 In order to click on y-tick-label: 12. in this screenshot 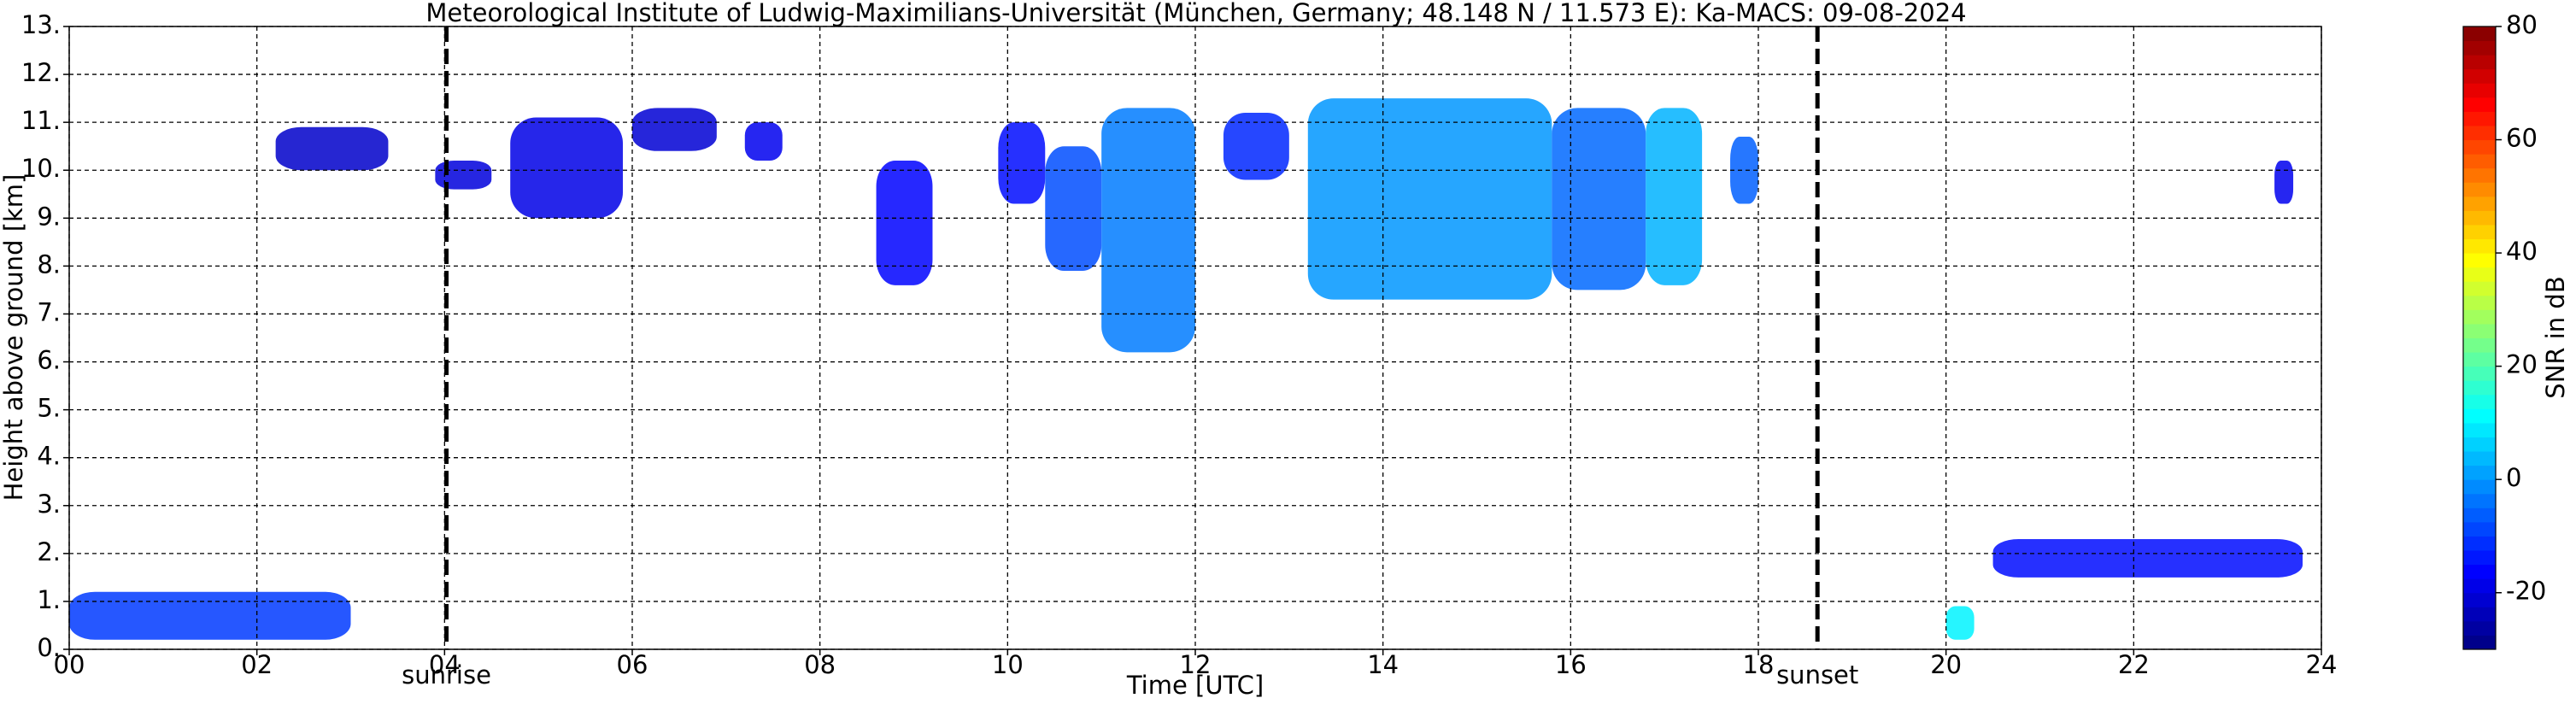, I will do `click(41, 72)`.